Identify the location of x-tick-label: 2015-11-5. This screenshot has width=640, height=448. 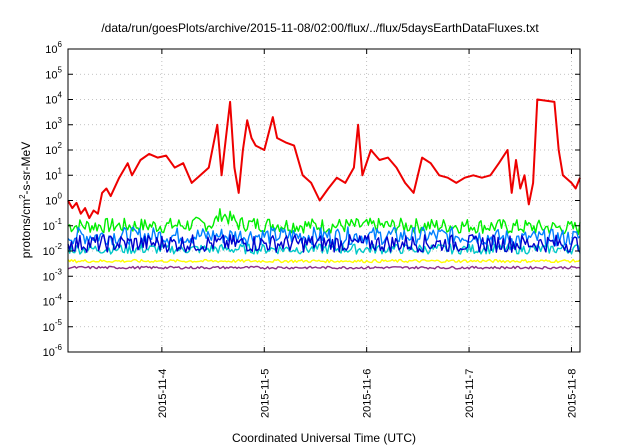
(265, 393).